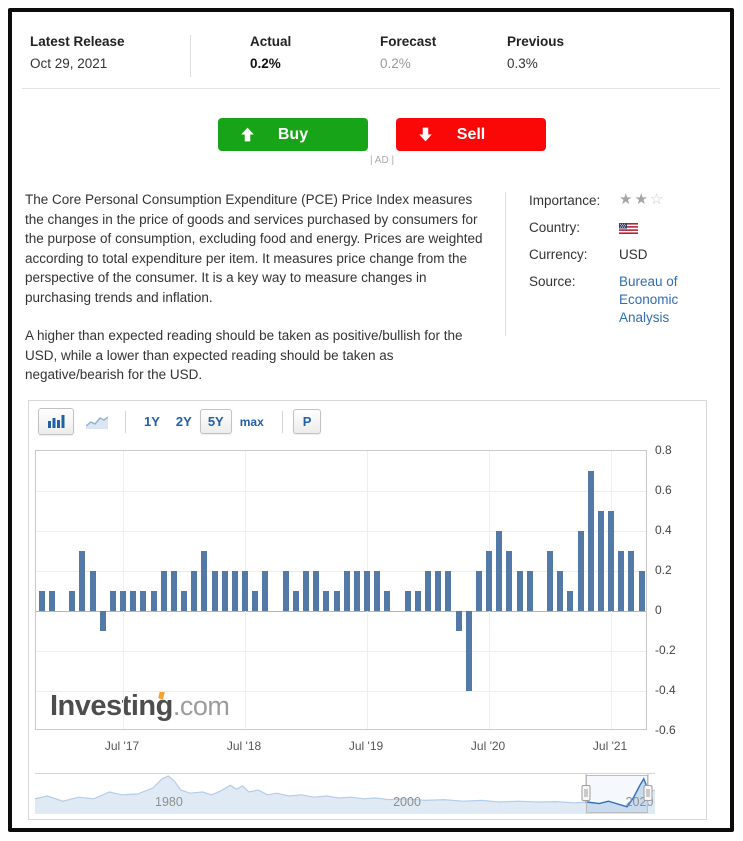 This screenshot has height=841, width=743. I want to click on bar-aug20, so click(499, 571).